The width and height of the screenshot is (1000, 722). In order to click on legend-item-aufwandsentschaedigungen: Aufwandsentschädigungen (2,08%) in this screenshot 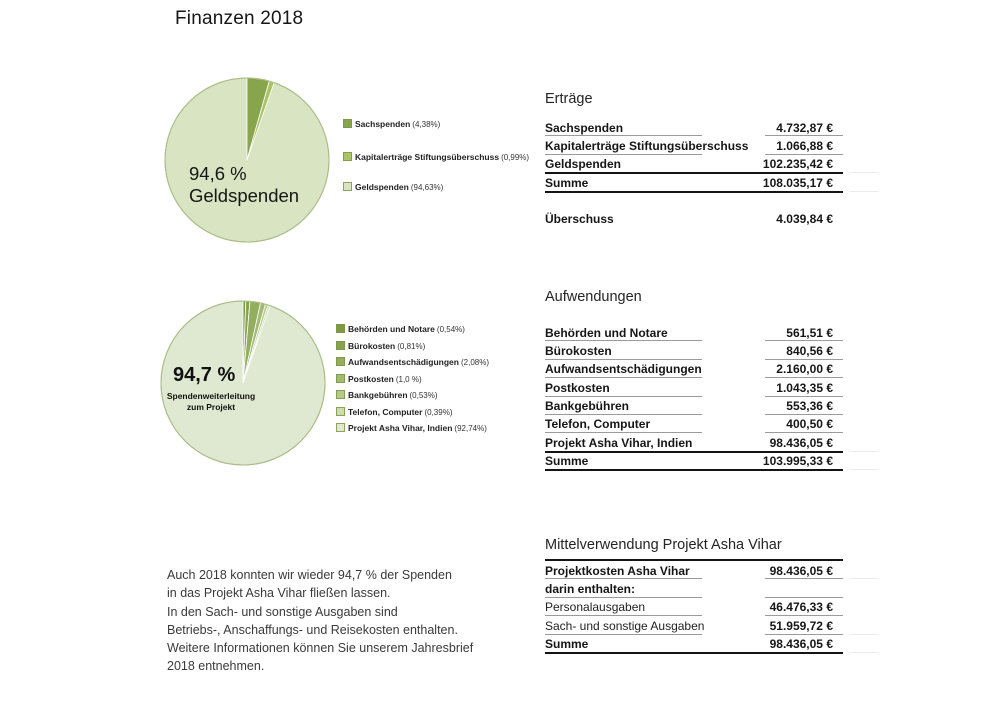, I will do `click(412, 362)`.